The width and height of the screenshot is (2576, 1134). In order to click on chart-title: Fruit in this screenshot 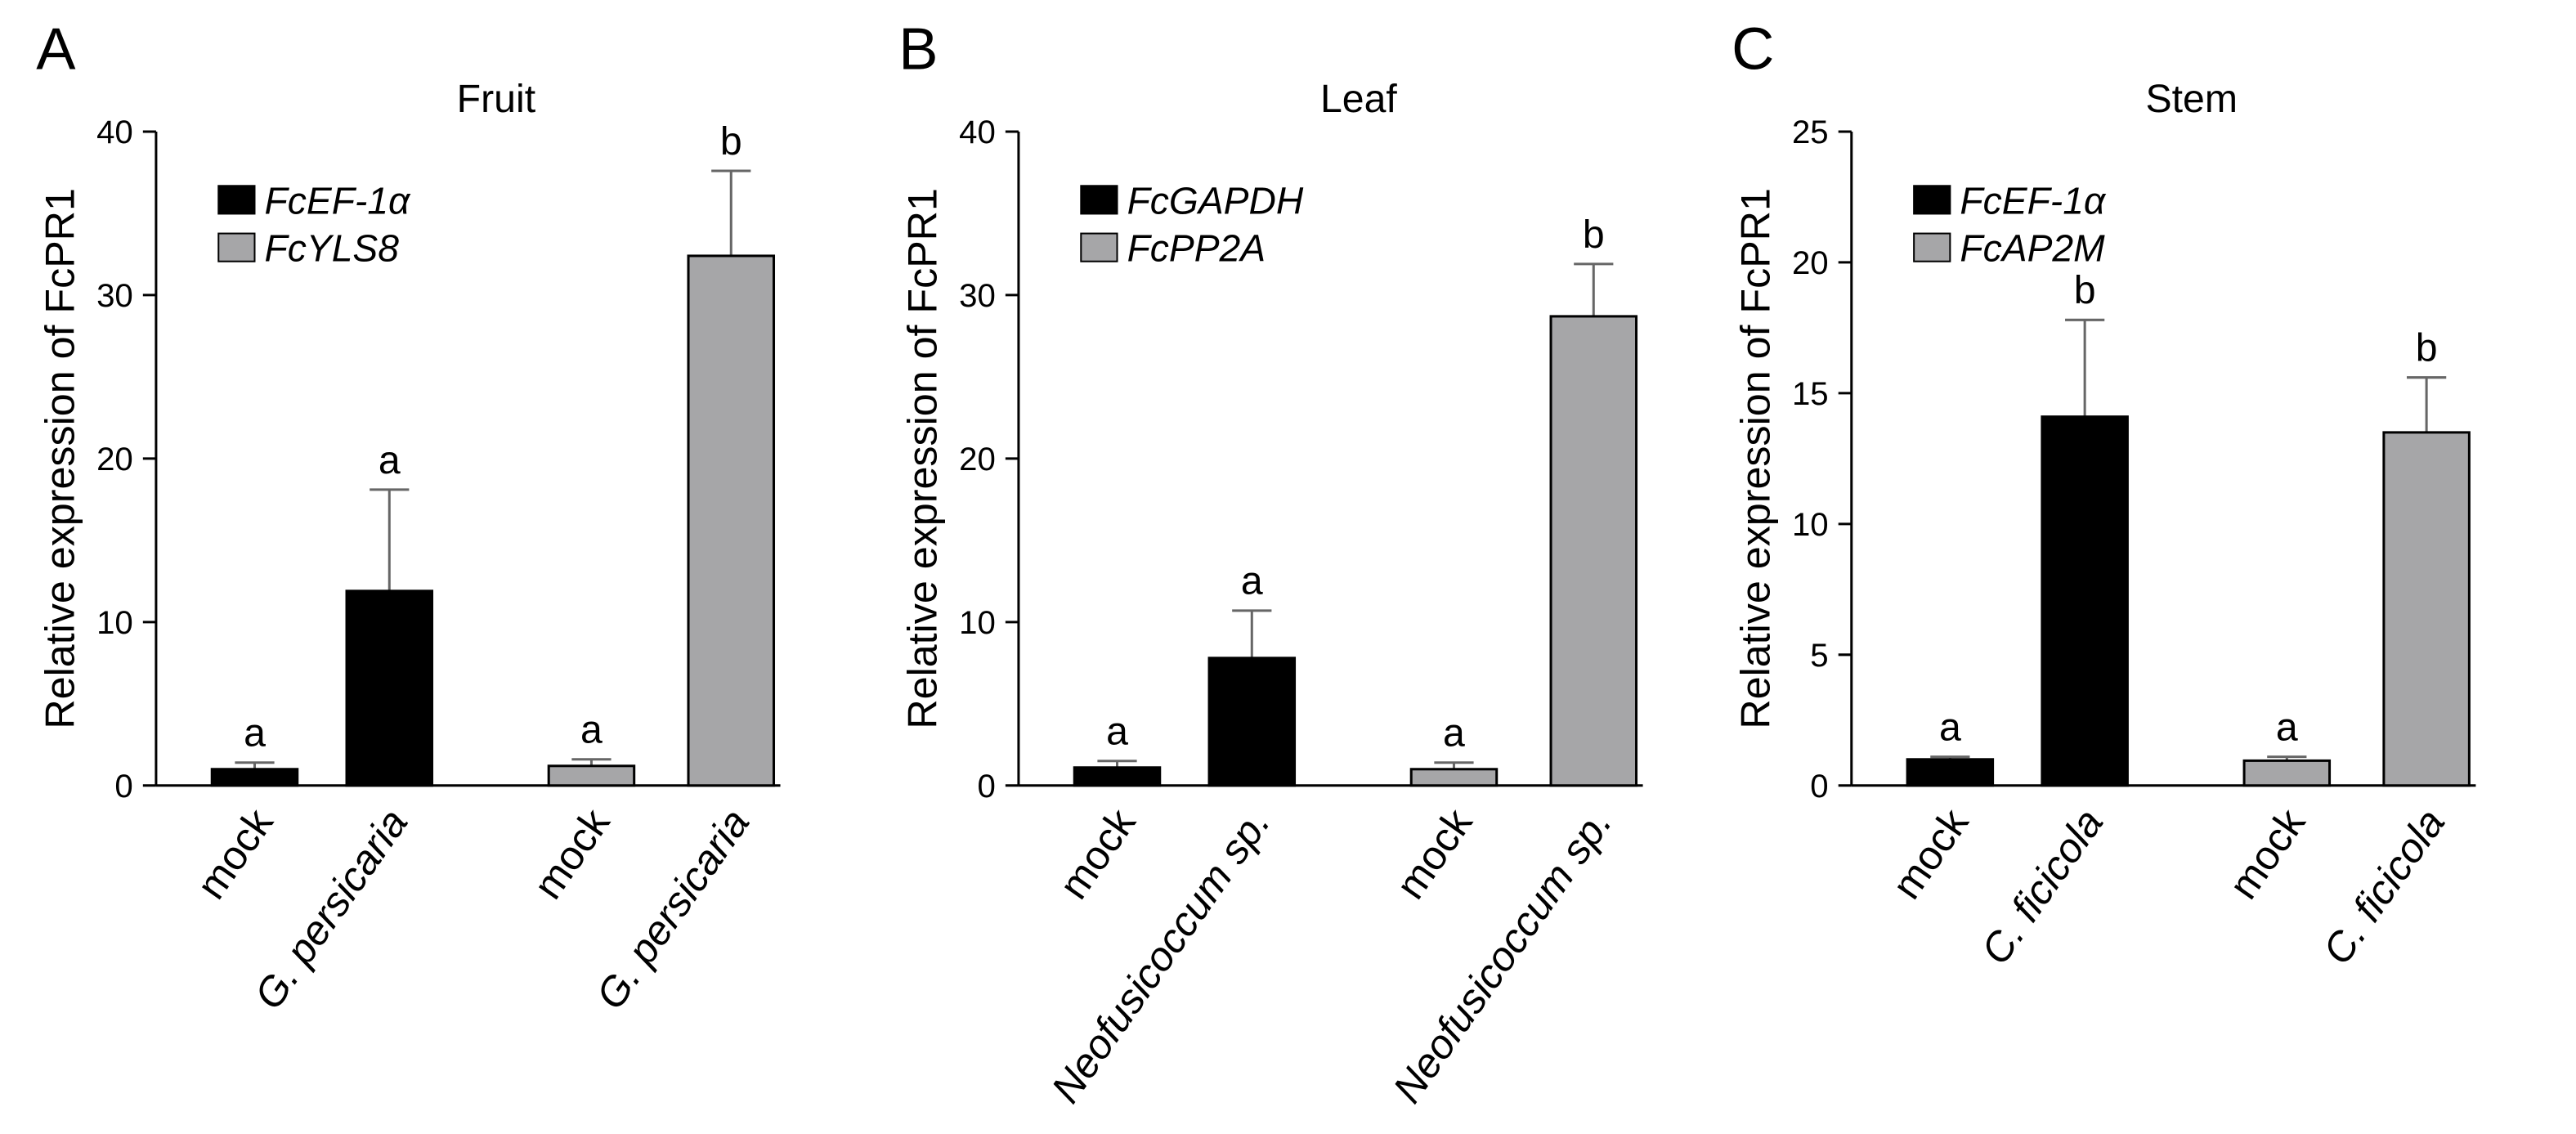, I will do `click(496, 99)`.